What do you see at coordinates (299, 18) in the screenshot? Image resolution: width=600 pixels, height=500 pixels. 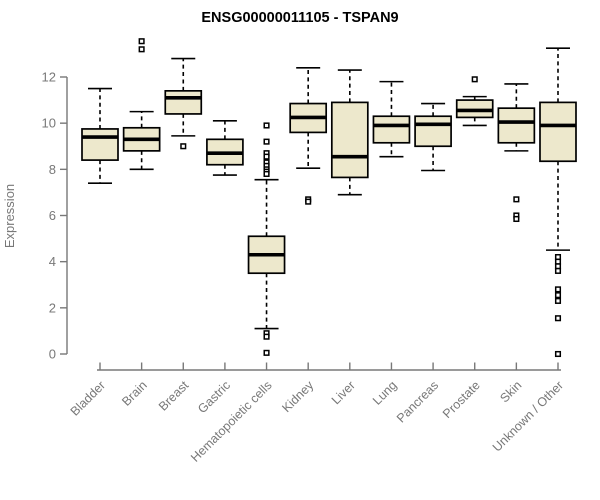 I see `chart-title: ENSG00000011105 - TSPAN9` at bounding box center [299, 18].